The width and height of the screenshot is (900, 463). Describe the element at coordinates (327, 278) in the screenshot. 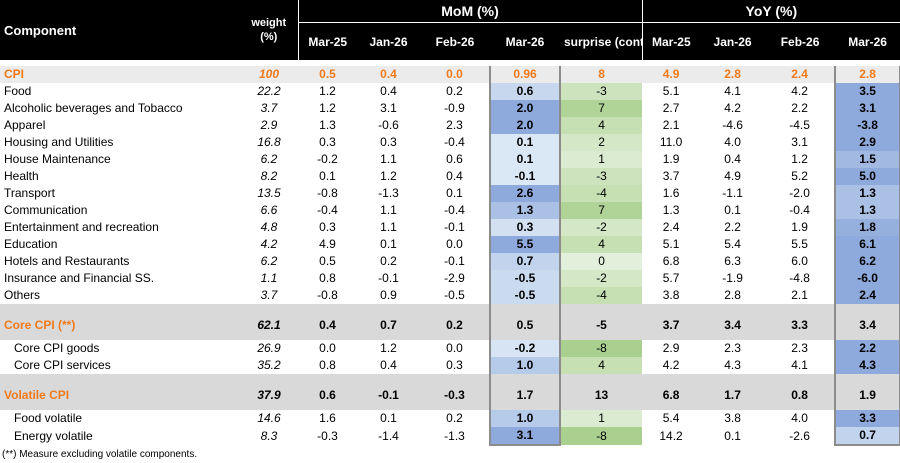

I see `mom-value: 0.8` at that location.